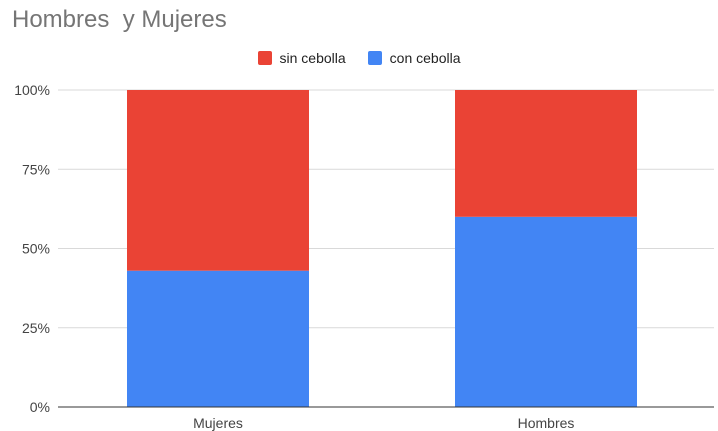  I want to click on legend: sin cebolla con cebolla, so click(359, 58).